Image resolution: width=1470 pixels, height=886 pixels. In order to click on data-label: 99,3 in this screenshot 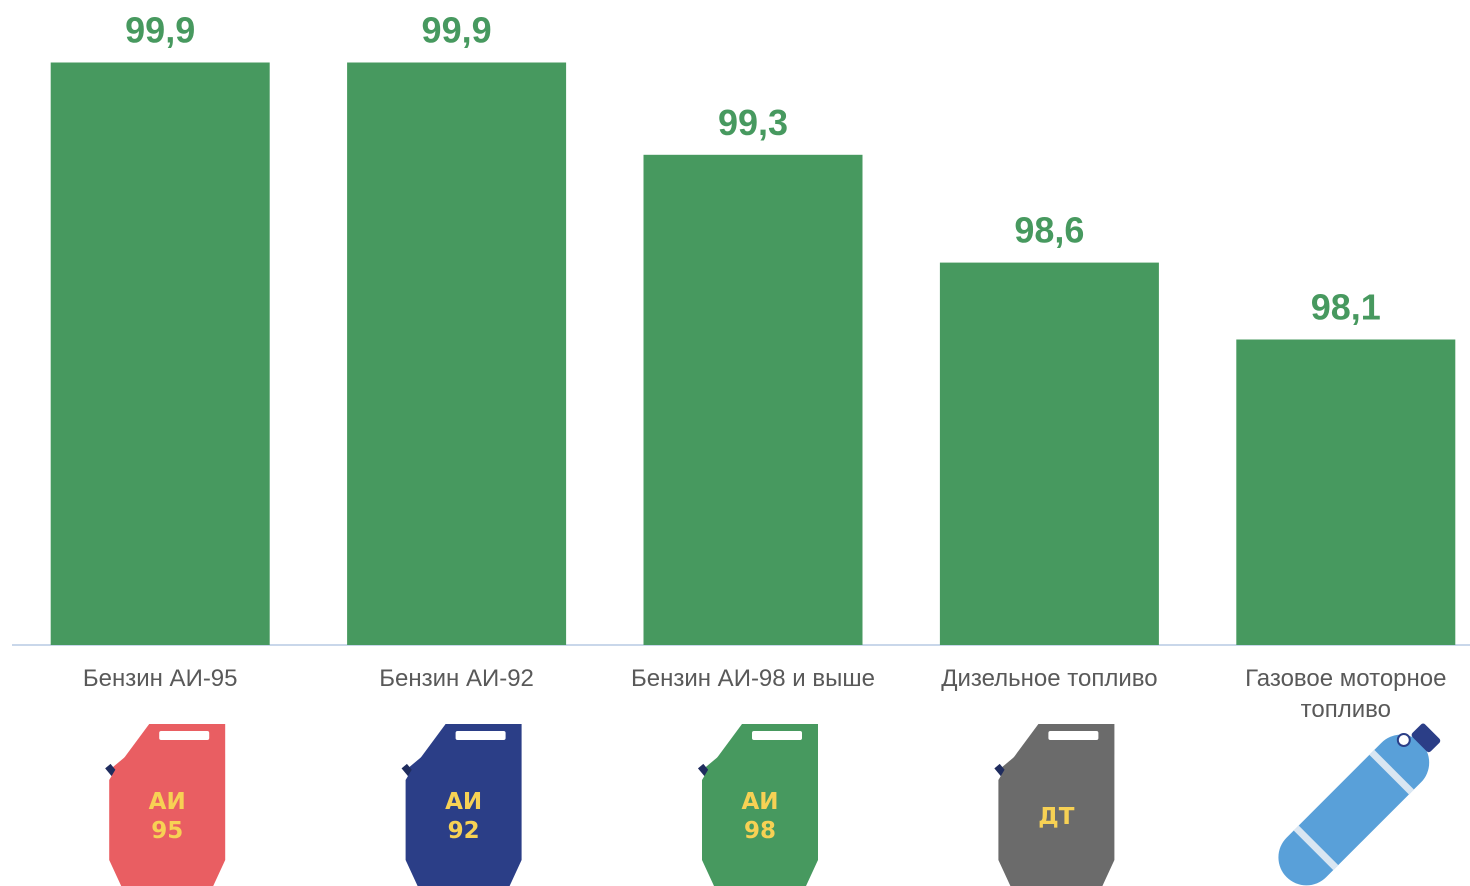, I will do `click(753, 122)`.